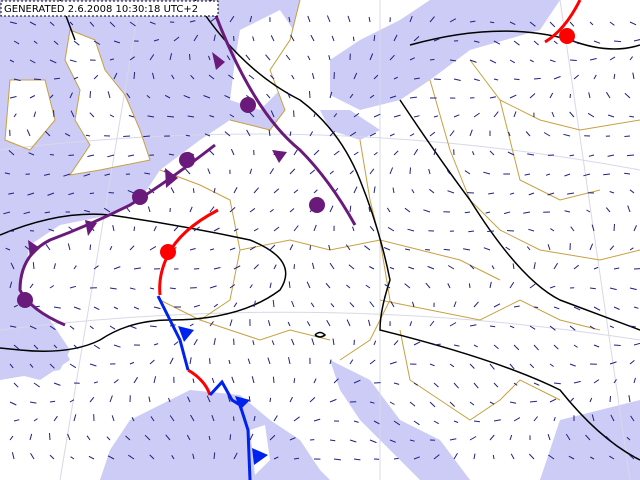 Image resolution: width=640 pixels, height=480 pixels. I want to click on label-box, so click(109, 8).